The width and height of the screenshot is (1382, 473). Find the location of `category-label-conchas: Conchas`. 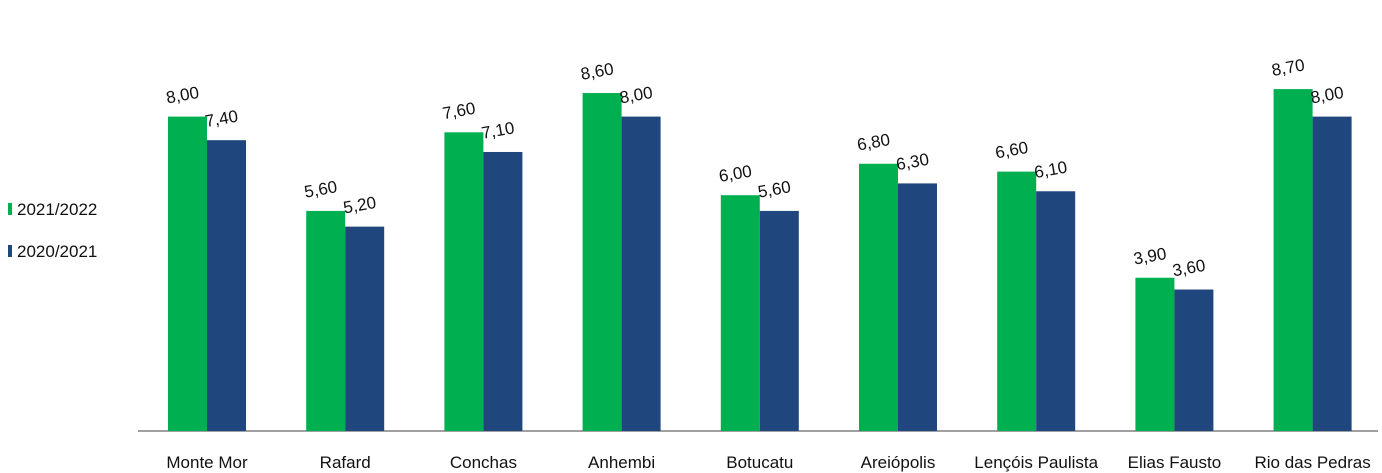

category-label-conchas: Conchas is located at coordinates (483, 462).